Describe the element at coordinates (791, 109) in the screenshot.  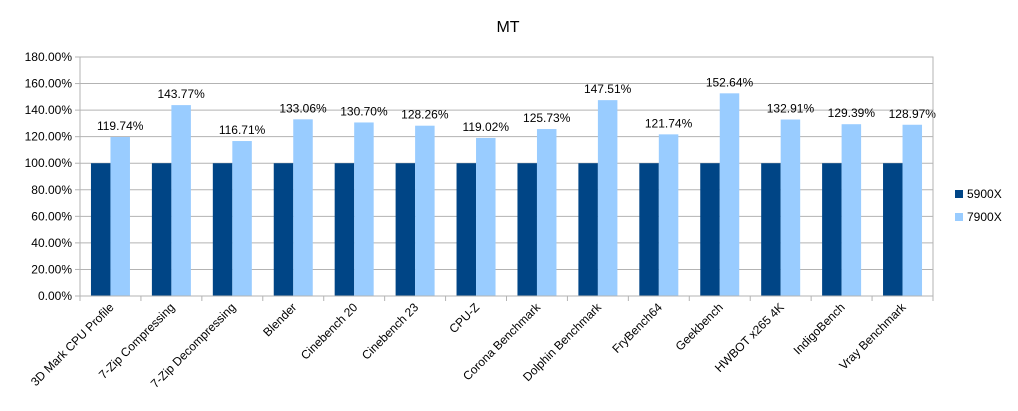
I see `data-label: 132.91%` at that location.